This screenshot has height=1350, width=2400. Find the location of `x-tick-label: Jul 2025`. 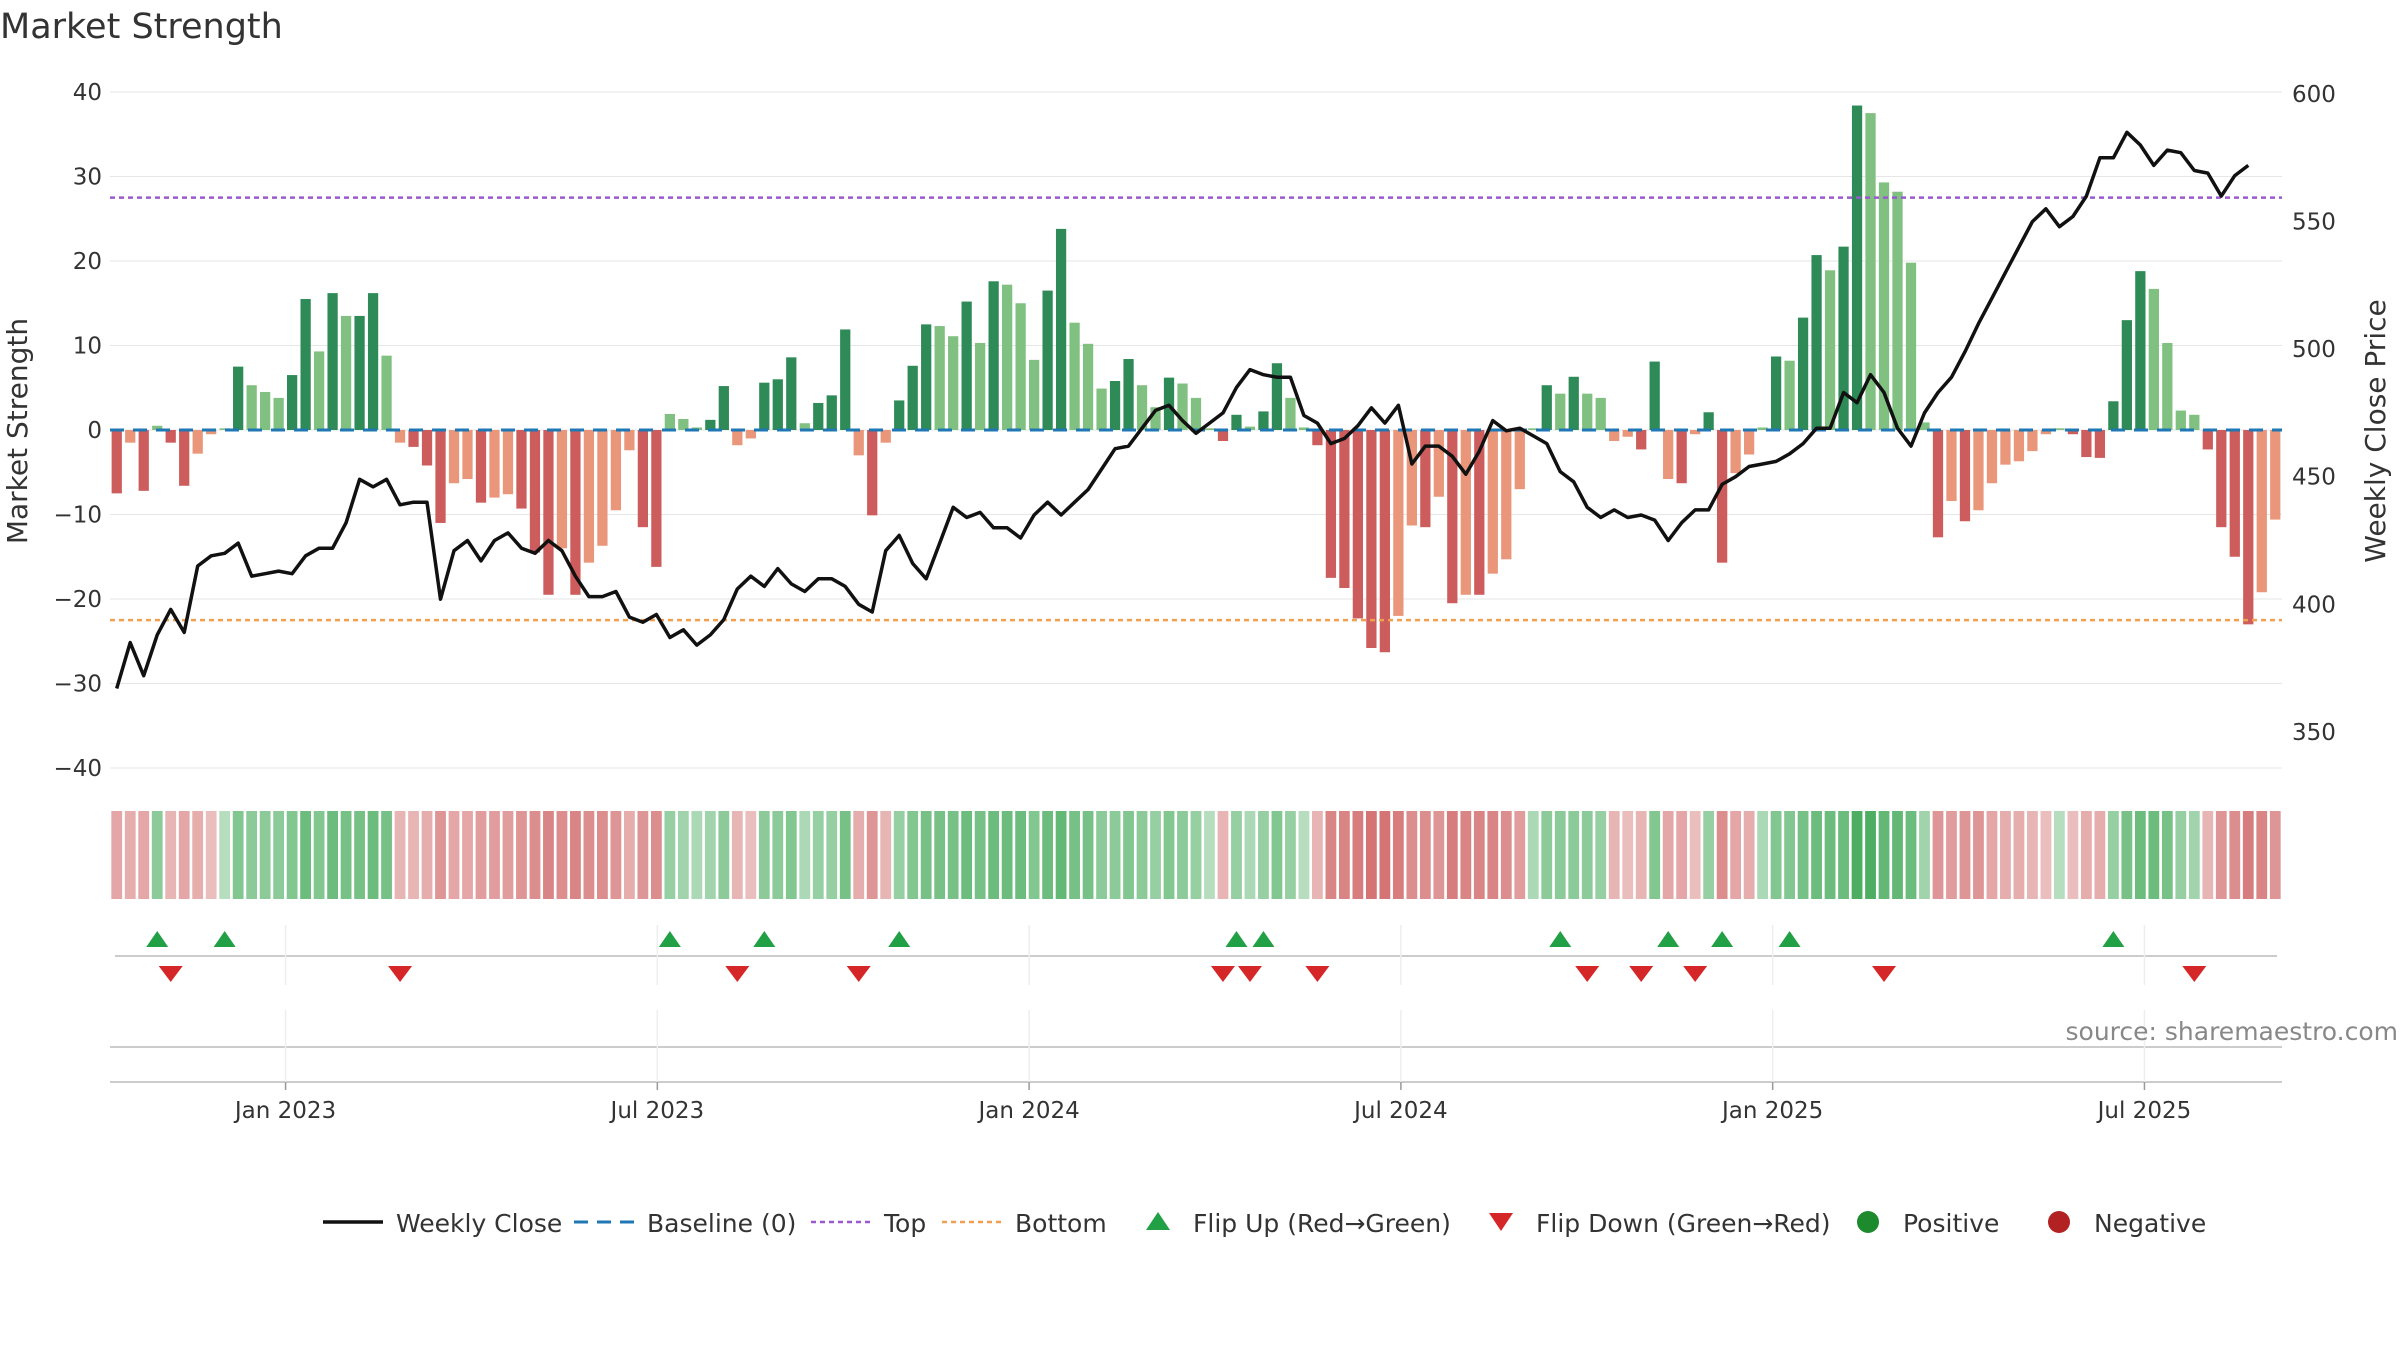

x-tick-label: Jul 2025 is located at coordinates (2144, 1111).